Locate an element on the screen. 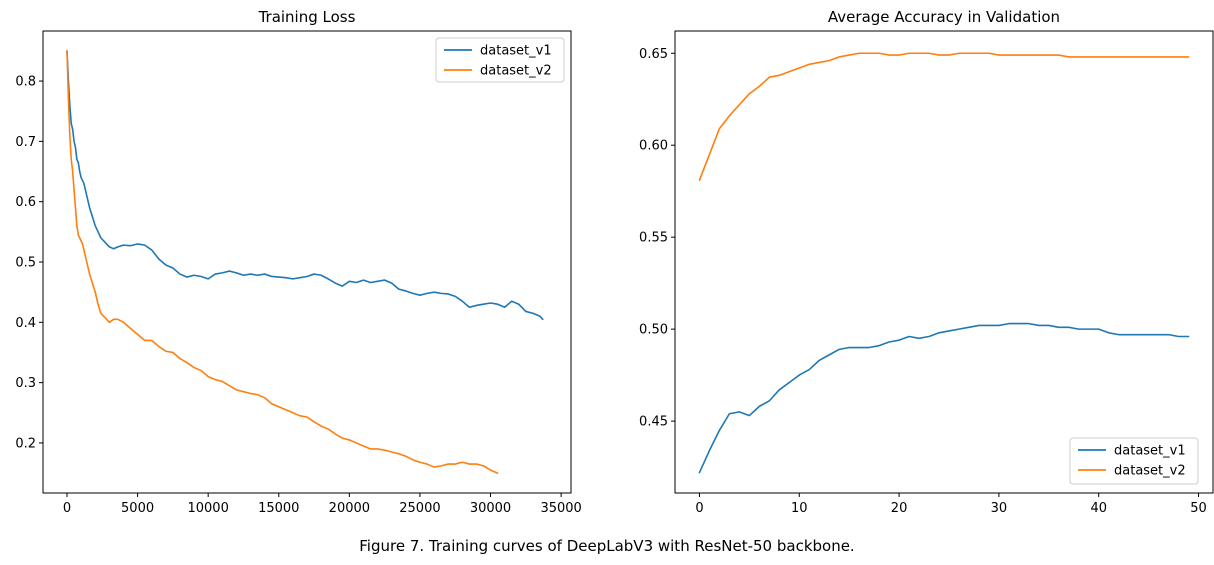  accuracy-series-dataset-v1-line is located at coordinates (944, 398).